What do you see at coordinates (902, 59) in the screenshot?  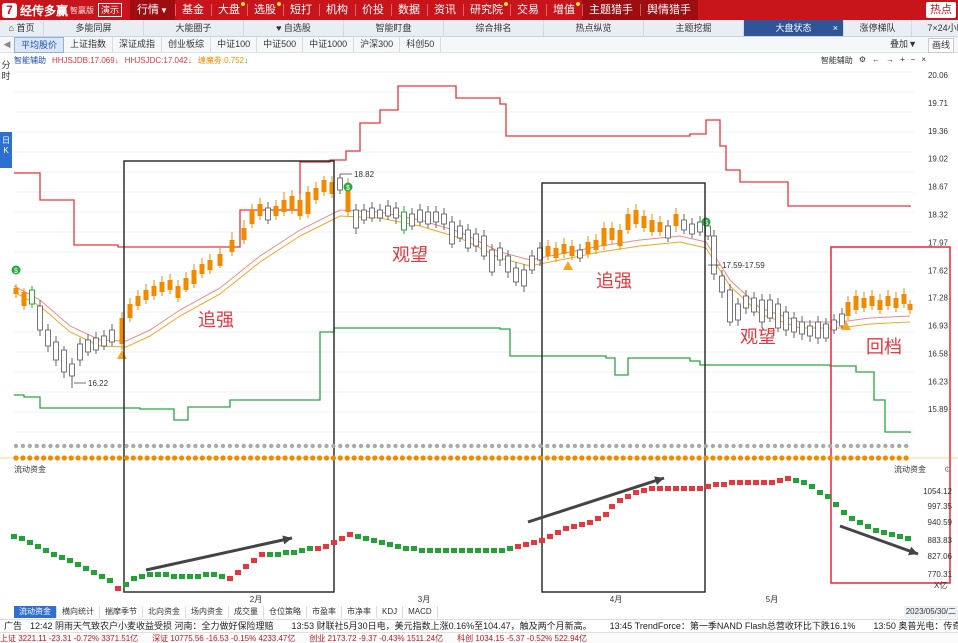 I see `plus-icon: +` at bounding box center [902, 59].